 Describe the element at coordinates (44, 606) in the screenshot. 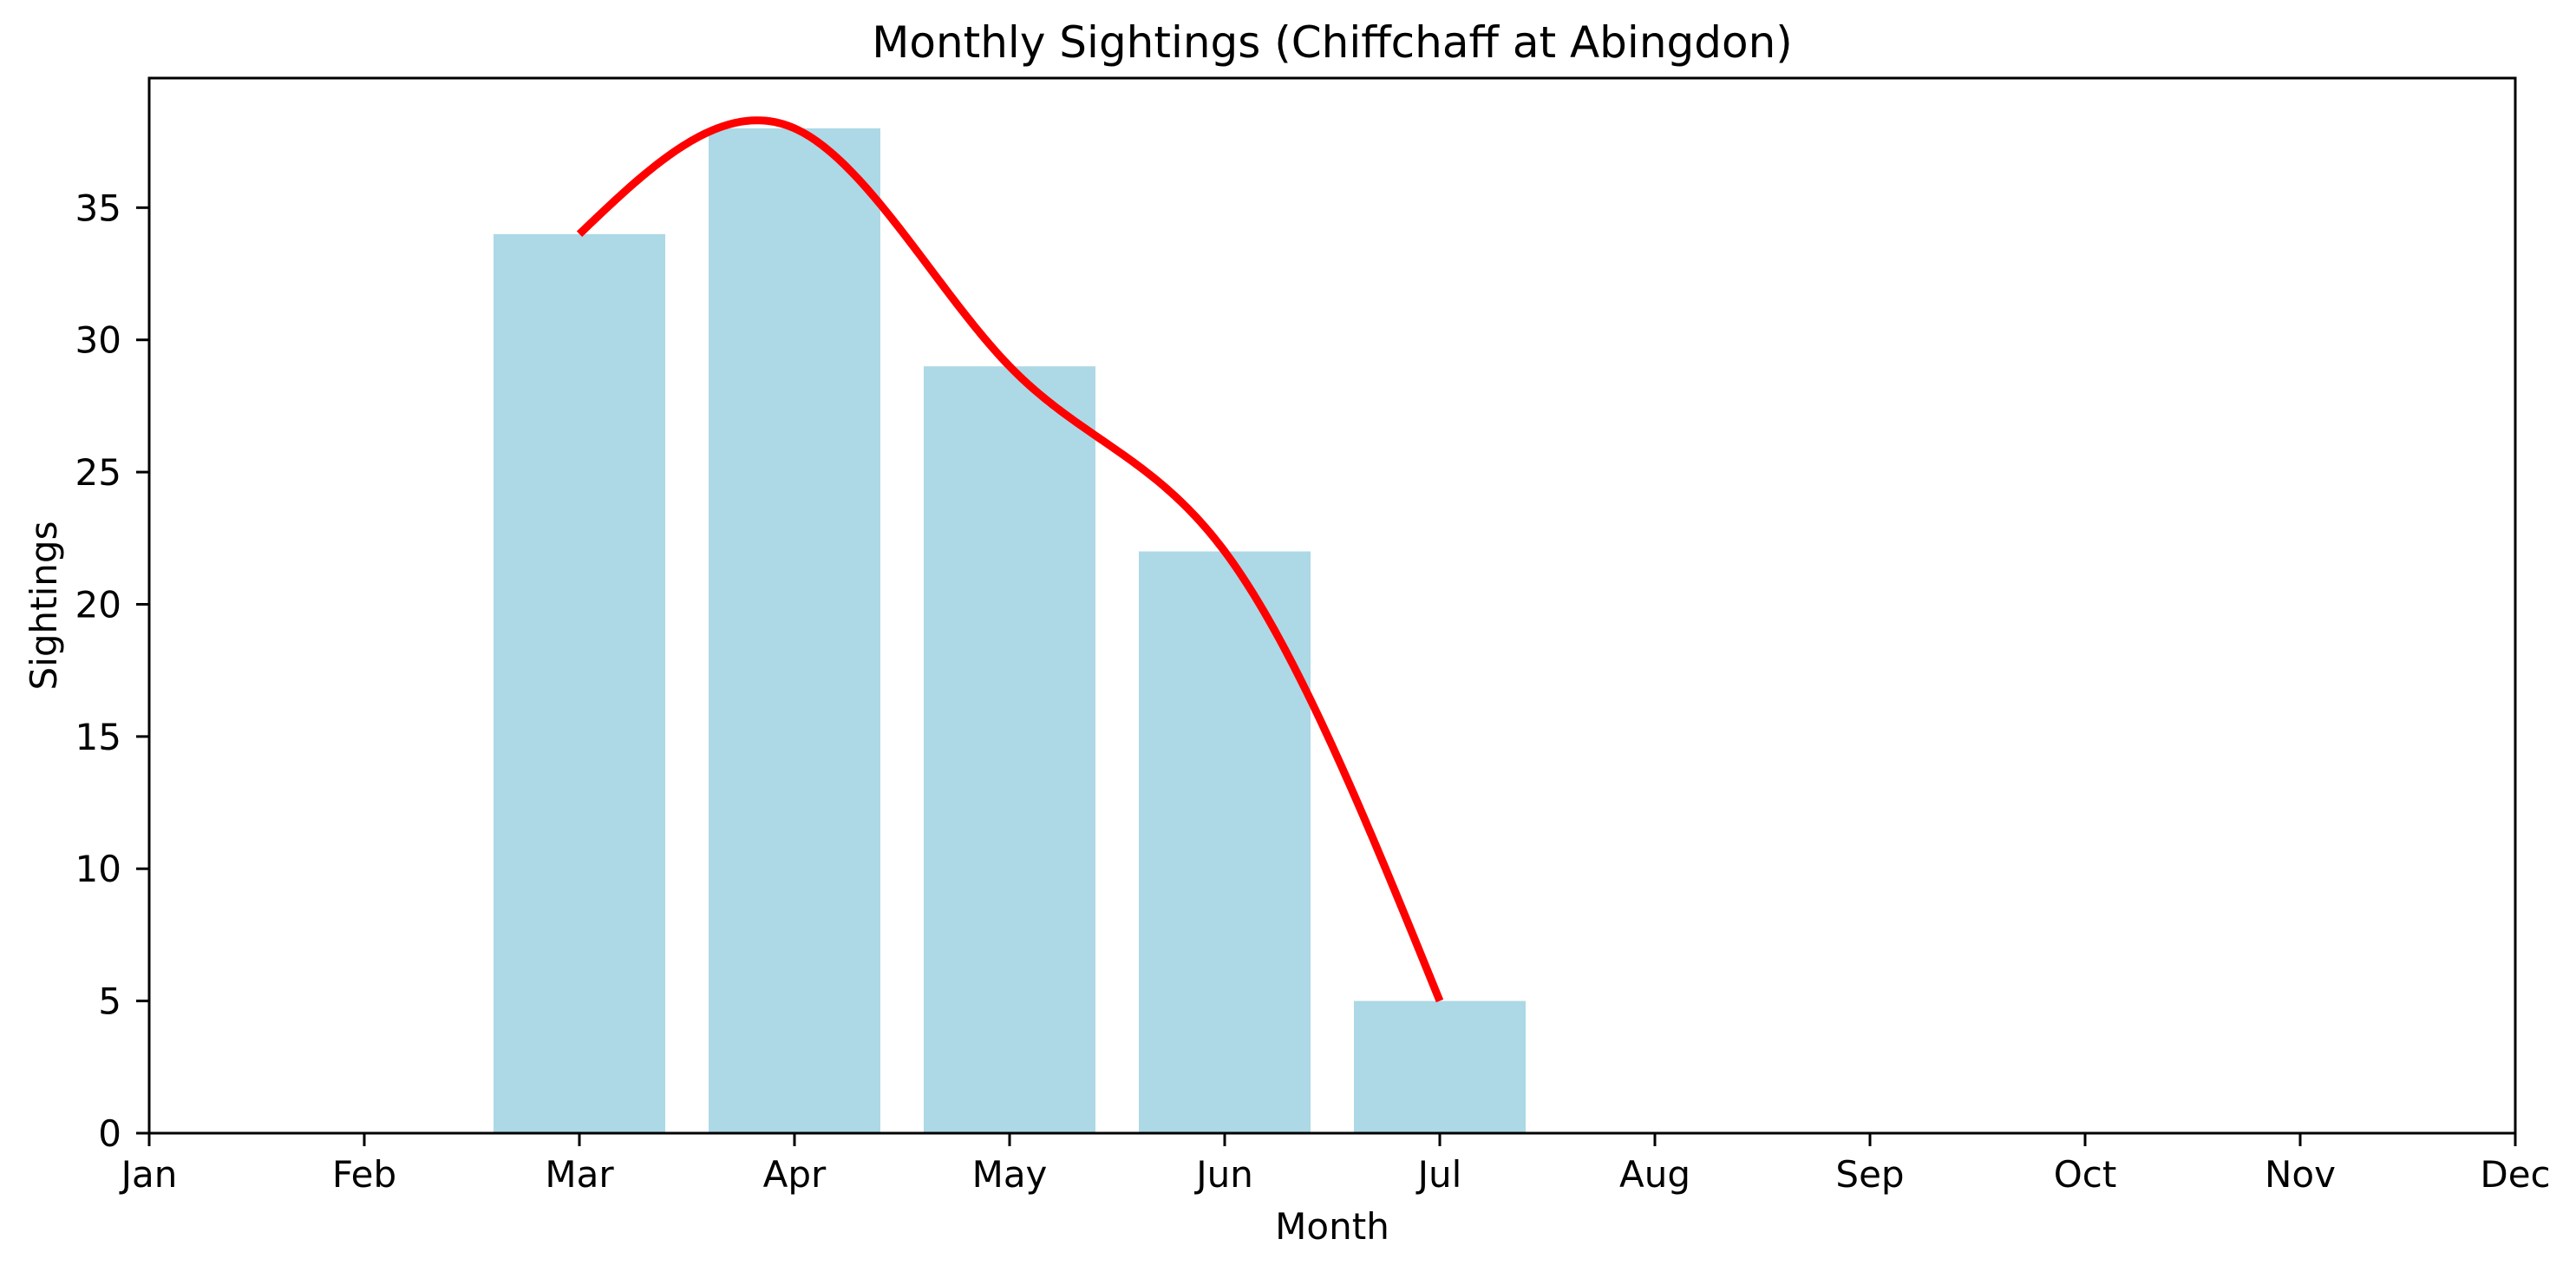

I see `y-axis-label: Sightings` at that location.